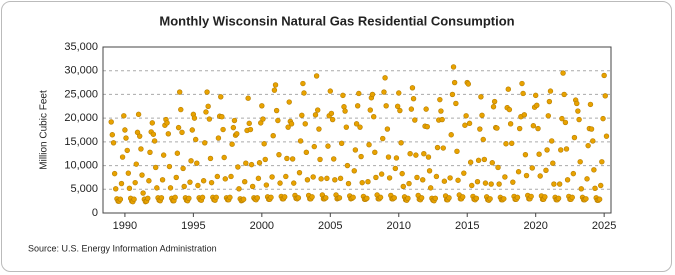  I want to click on y-tick-label: 30,000, so click(81, 71).